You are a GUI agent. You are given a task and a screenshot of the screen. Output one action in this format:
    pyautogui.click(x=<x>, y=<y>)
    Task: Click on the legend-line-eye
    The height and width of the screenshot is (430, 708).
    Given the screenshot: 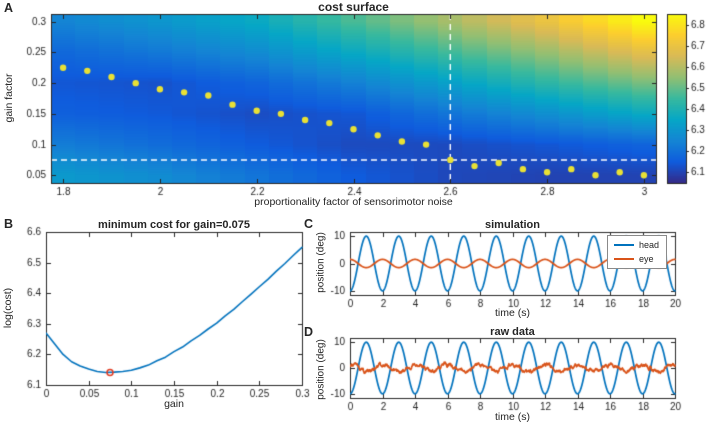 What is the action you would take?
    pyautogui.click(x=624, y=259)
    